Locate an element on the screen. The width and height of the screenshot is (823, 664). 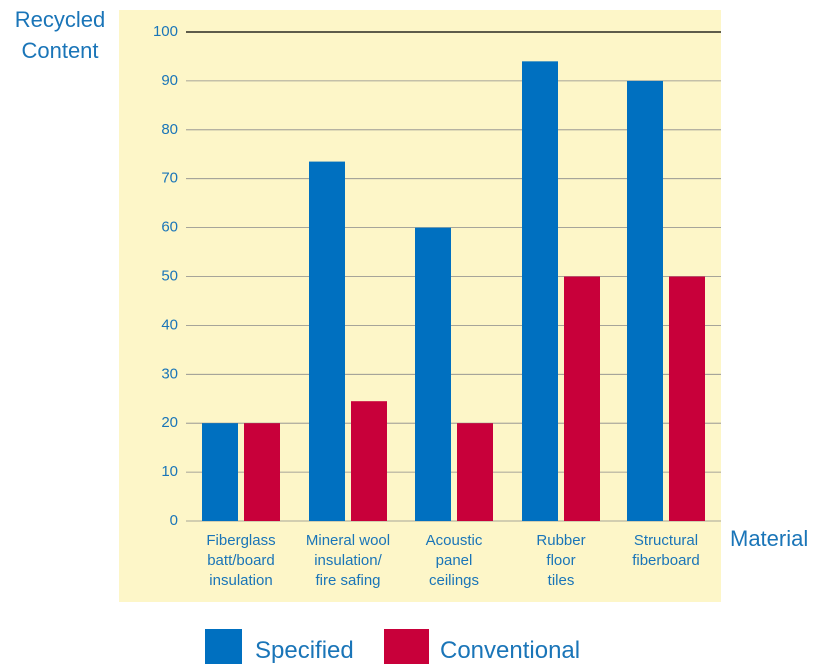
legend-swatch-specified is located at coordinates (223, 646).